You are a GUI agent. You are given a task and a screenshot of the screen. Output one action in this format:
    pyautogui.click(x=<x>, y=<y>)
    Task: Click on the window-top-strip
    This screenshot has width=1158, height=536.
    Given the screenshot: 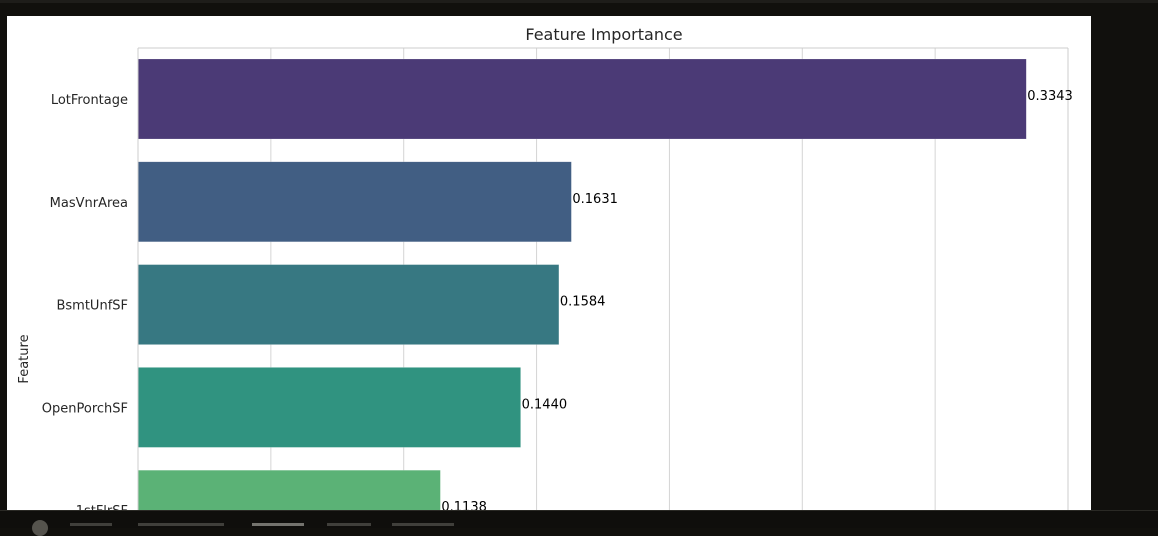 What is the action you would take?
    pyautogui.click(x=579, y=1)
    